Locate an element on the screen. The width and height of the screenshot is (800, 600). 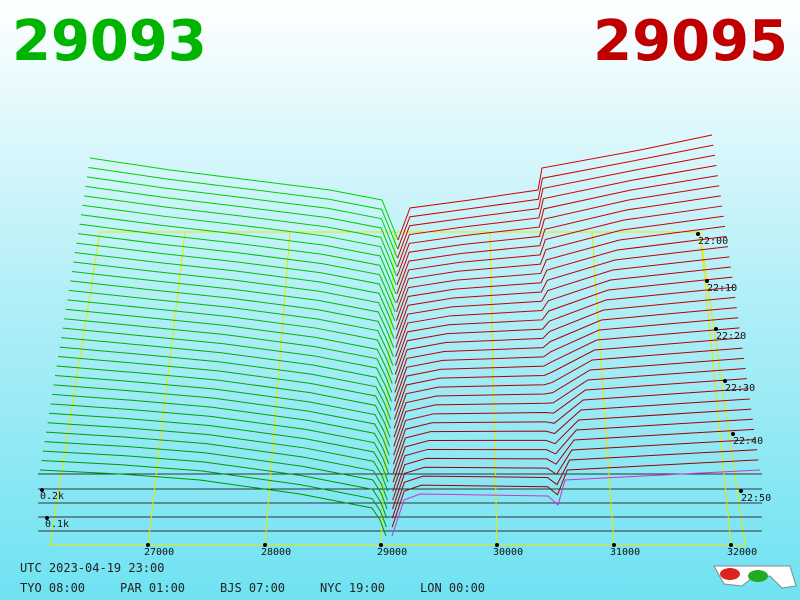
time-label: 22:10 is located at coordinates (722, 288).